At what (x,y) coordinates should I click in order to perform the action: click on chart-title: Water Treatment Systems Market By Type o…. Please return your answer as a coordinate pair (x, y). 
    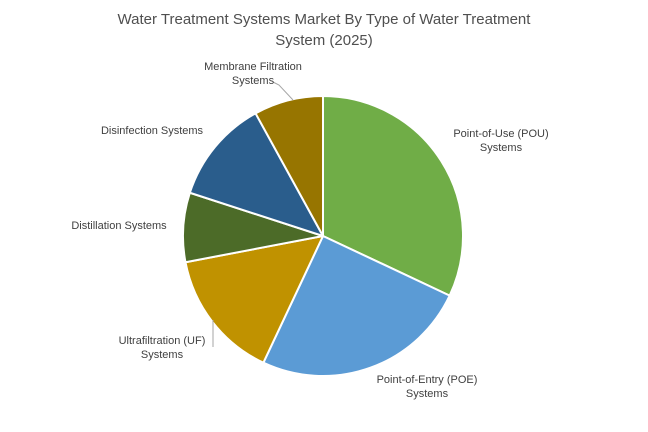
    Looking at the image, I should click on (324, 30).